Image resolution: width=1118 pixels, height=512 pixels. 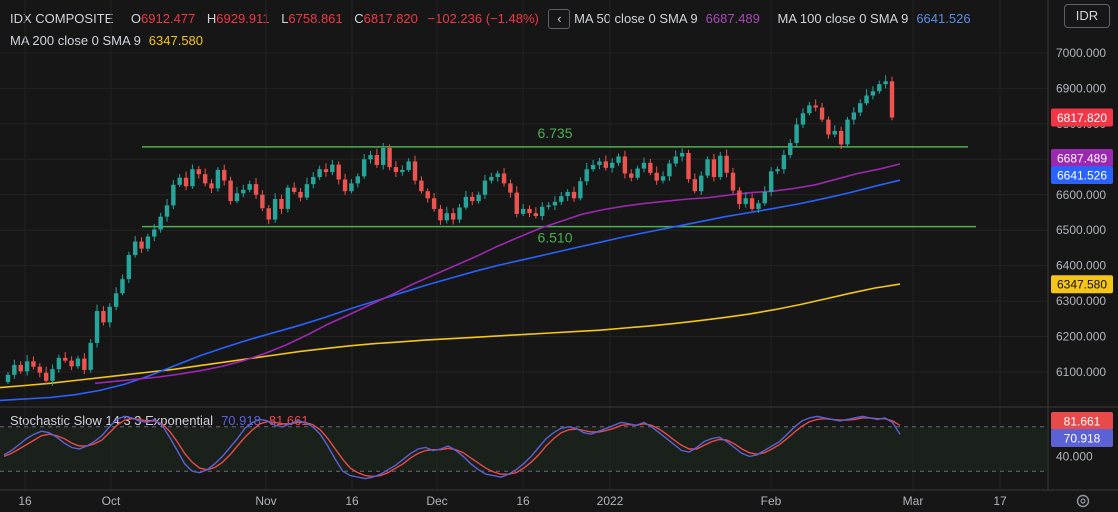 I want to click on change-value: −102.236 (−1.48%), so click(x=483, y=18).